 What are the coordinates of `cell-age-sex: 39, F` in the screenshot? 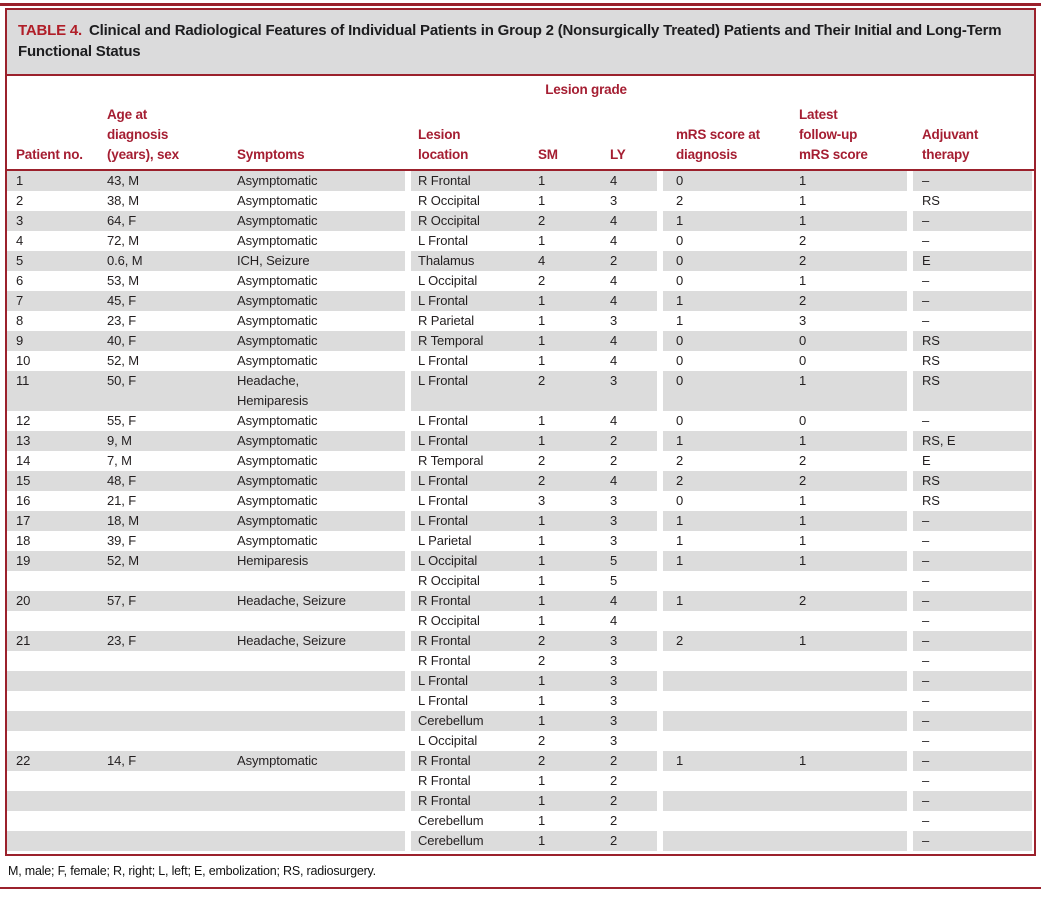 It's located at (122, 540).